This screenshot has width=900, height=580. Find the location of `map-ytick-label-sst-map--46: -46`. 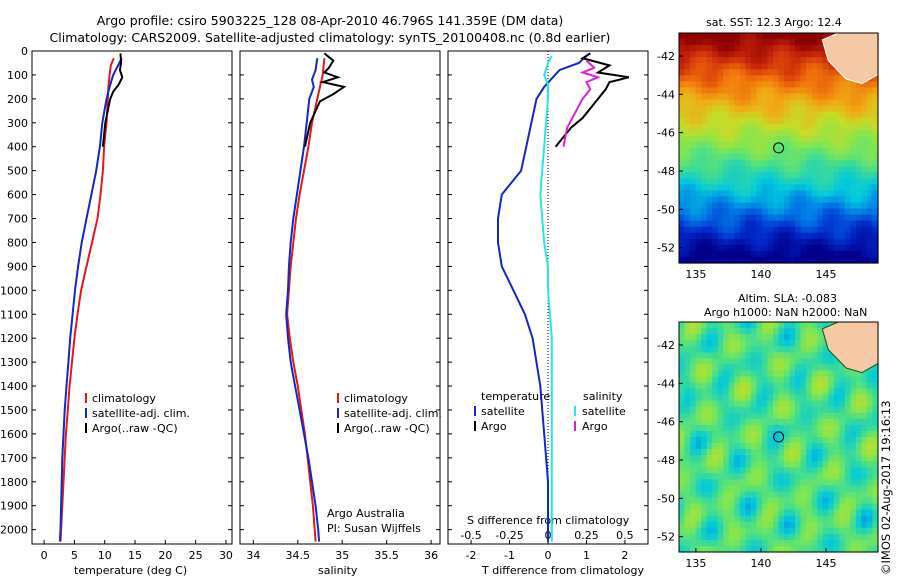

map-ytick-label-sst-map--46: -46 is located at coordinates (666, 133).